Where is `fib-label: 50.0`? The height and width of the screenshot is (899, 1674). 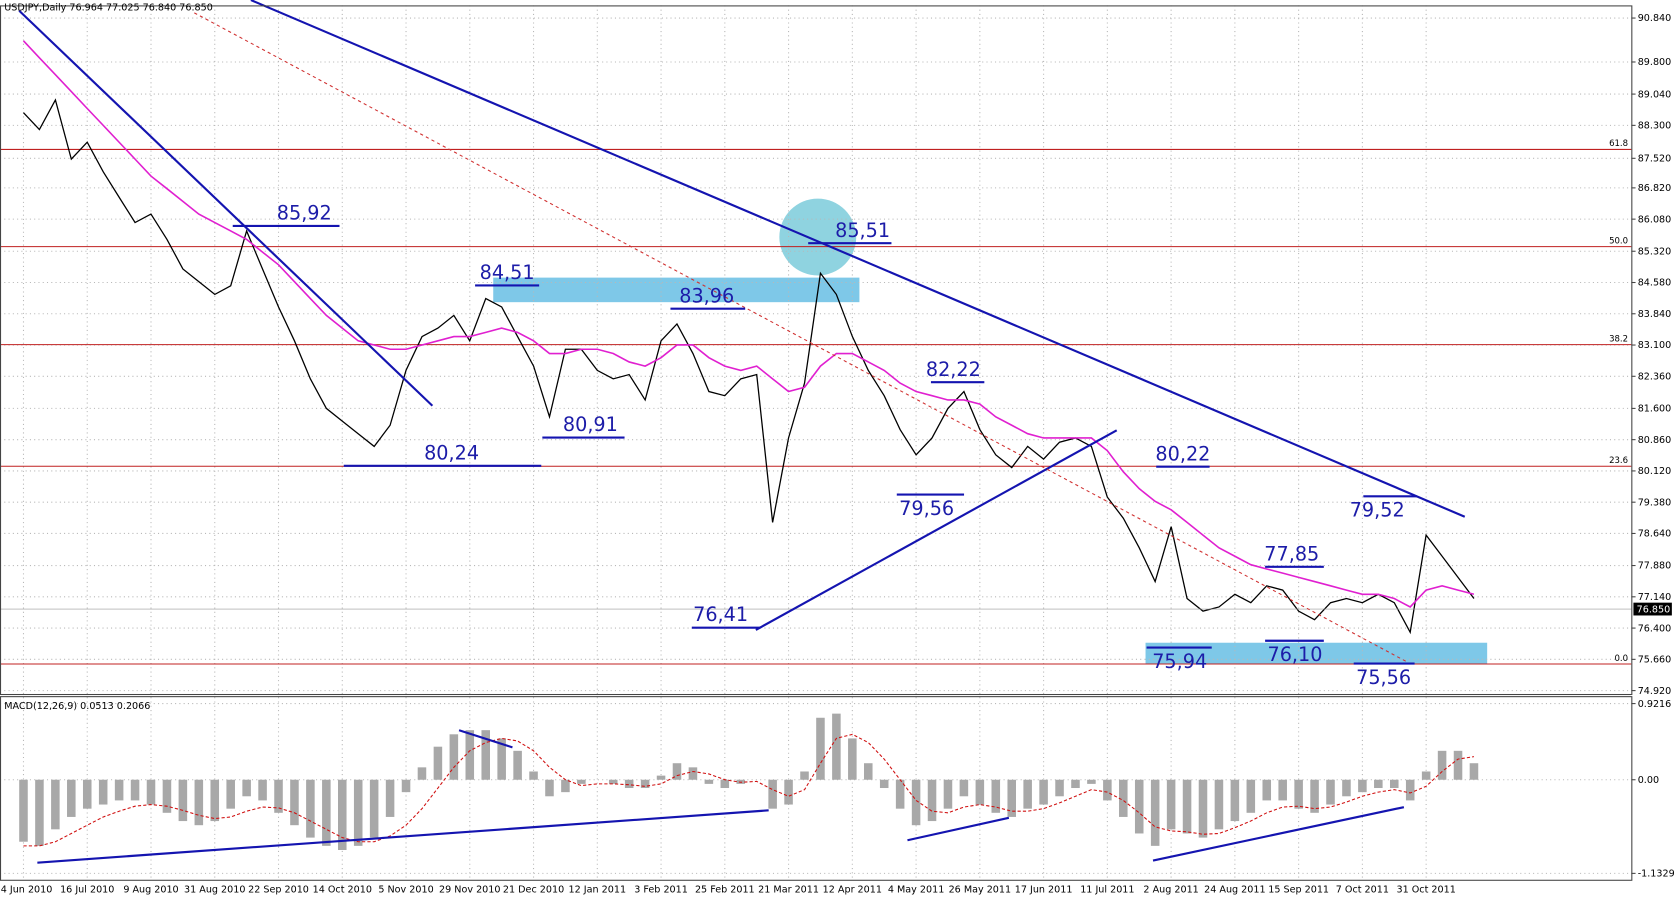 fib-label: 50.0 is located at coordinates (1618, 241).